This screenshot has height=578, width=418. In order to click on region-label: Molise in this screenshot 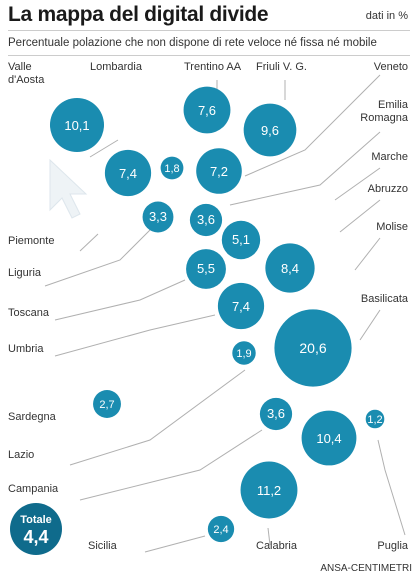, I will do `click(392, 227)`.